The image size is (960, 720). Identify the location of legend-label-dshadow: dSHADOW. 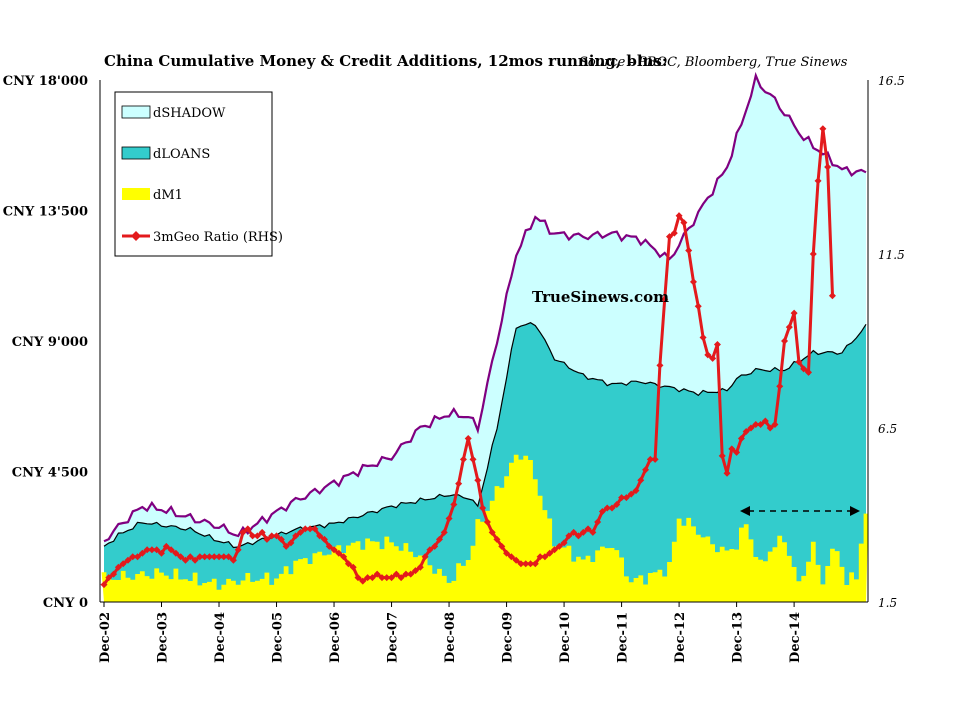
(189, 113).